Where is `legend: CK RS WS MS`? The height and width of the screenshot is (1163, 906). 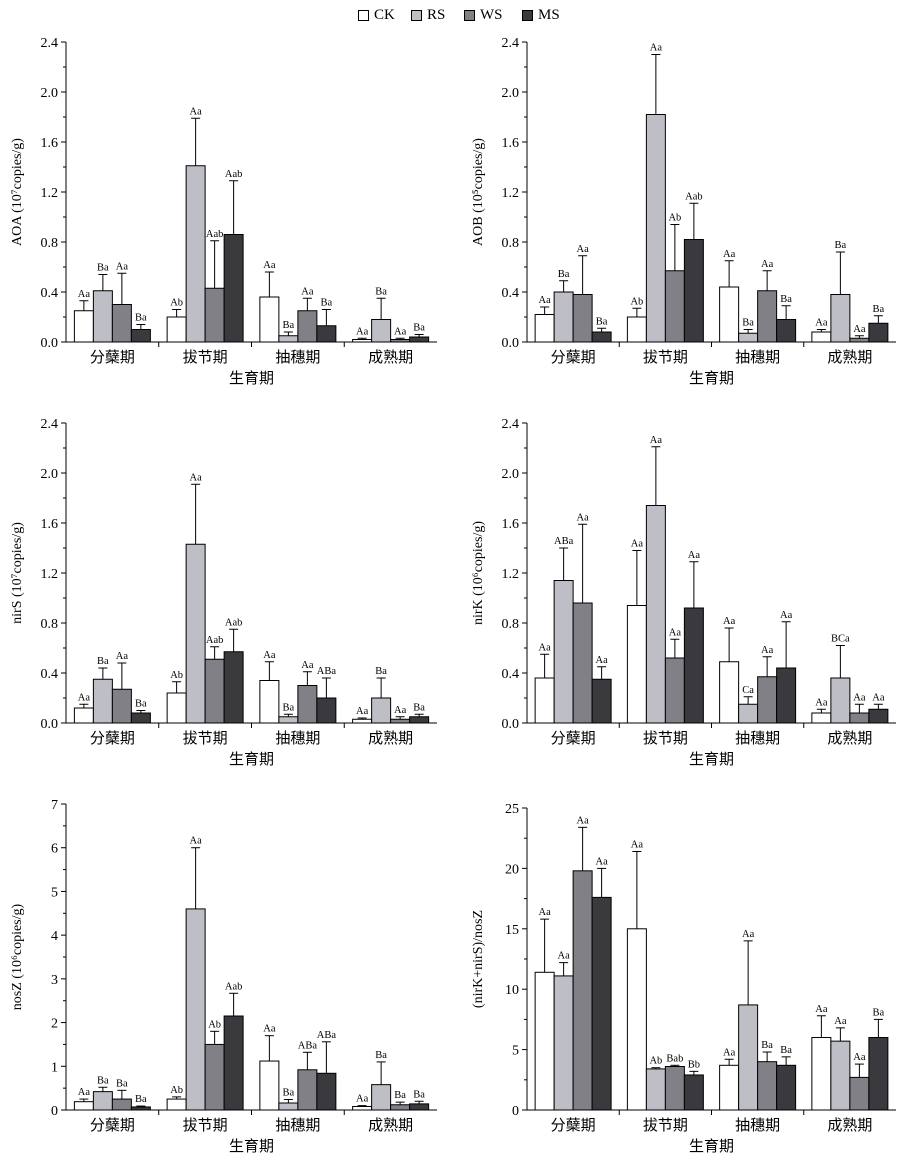
legend: CK RS WS MS is located at coordinates (453, 15).